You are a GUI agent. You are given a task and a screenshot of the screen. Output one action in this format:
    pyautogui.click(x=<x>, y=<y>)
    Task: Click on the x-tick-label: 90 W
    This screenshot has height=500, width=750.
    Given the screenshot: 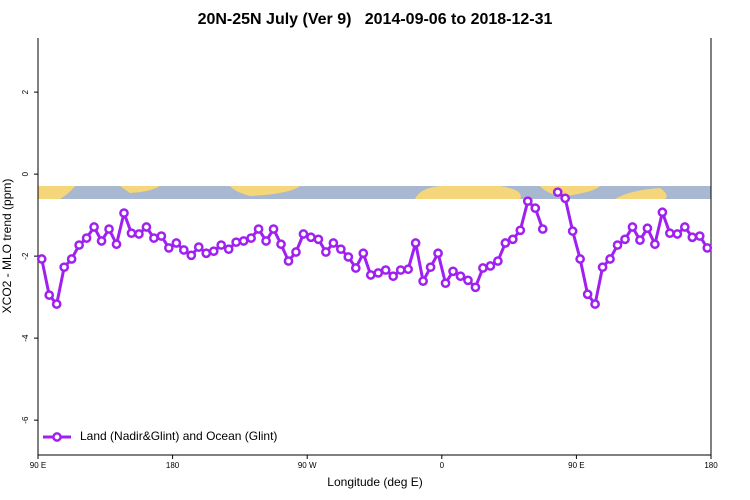 What is the action you would take?
    pyautogui.click(x=307, y=465)
    